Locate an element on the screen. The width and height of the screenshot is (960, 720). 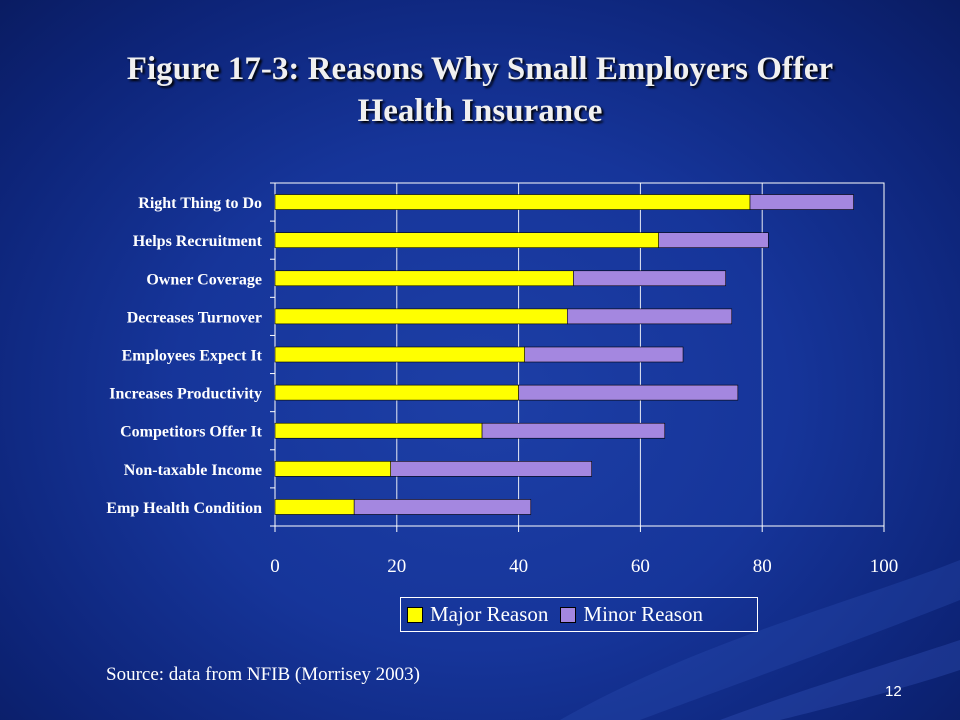
category-label: Competitors Offer It is located at coordinates (191, 432).